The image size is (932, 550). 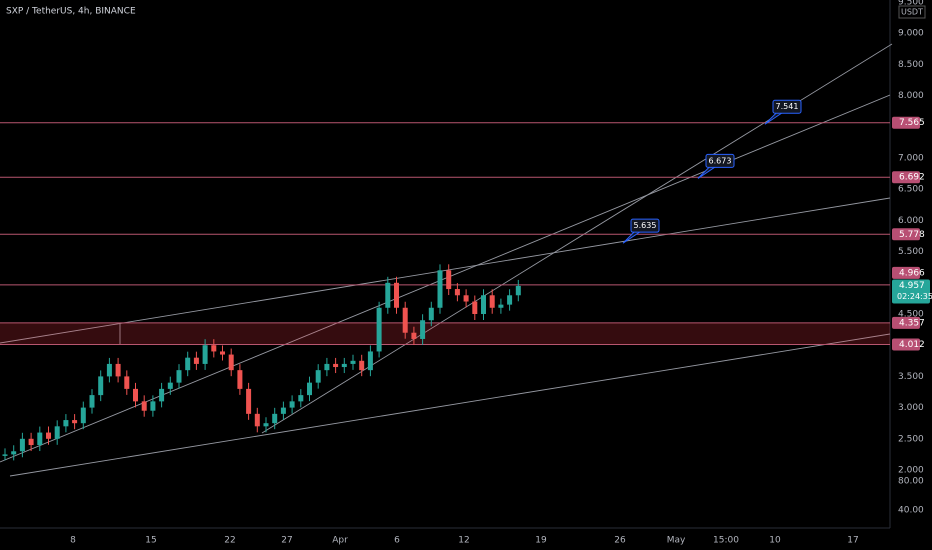 I want to click on callout-label: 7.541, so click(x=787, y=106).